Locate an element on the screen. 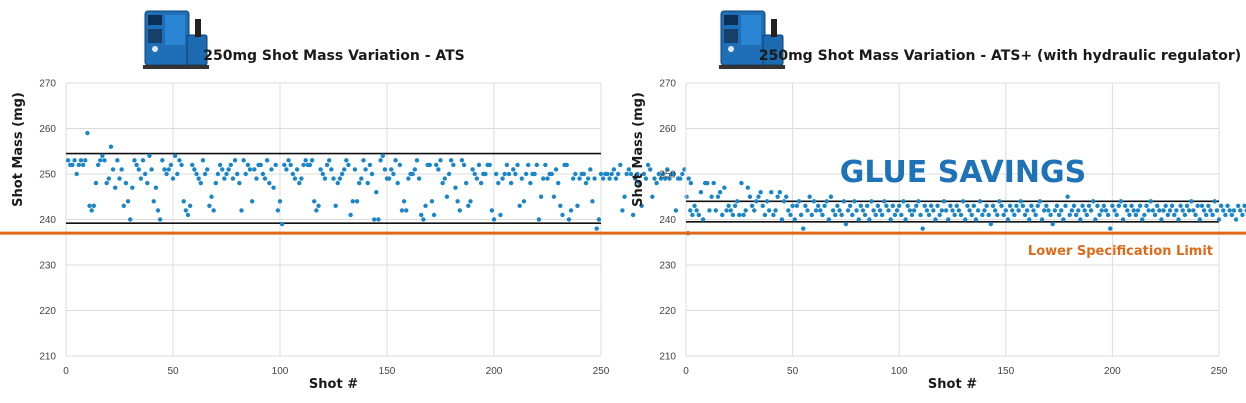  y-tick-label: 240 is located at coordinates (47, 220).